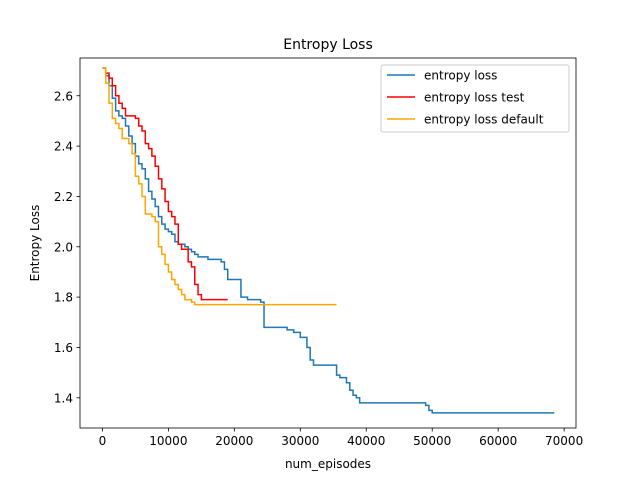 The height and width of the screenshot is (480, 640). What do you see at coordinates (63, 247) in the screenshot?
I see `y-tick-label: 2.0` at bounding box center [63, 247].